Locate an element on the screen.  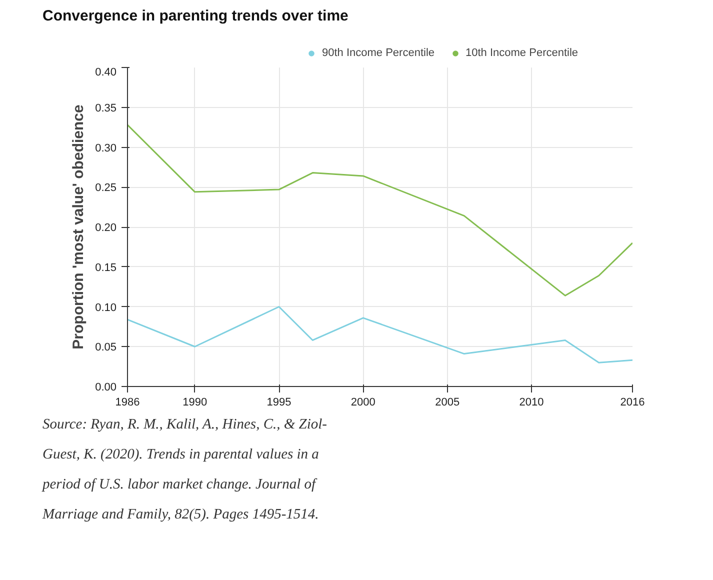
y-tick-label: 0.25 is located at coordinates (106, 188).